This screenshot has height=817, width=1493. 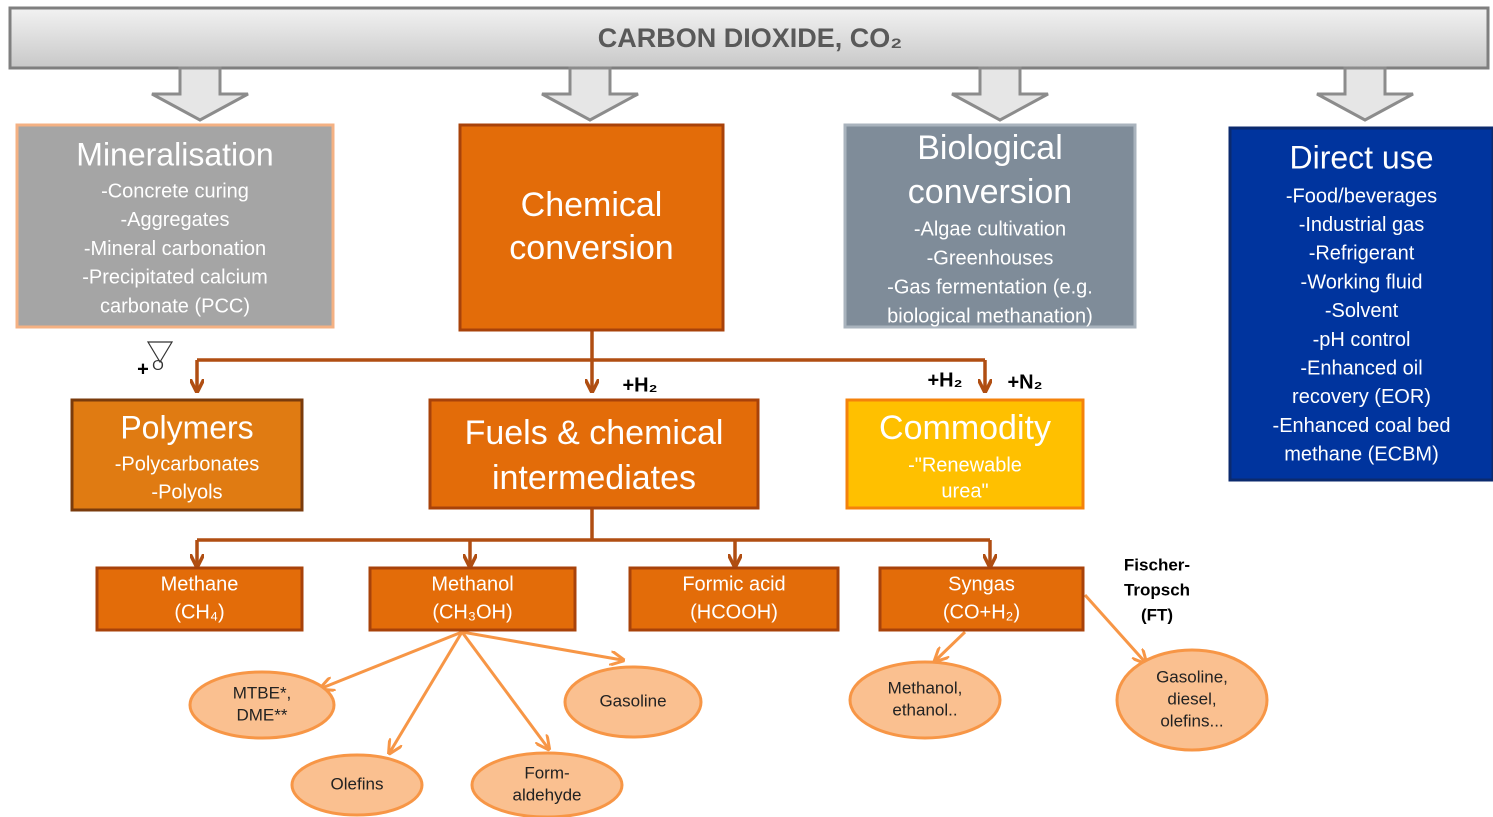 I want to click on process-label: Tropsch, so click(x=1157, y=589).